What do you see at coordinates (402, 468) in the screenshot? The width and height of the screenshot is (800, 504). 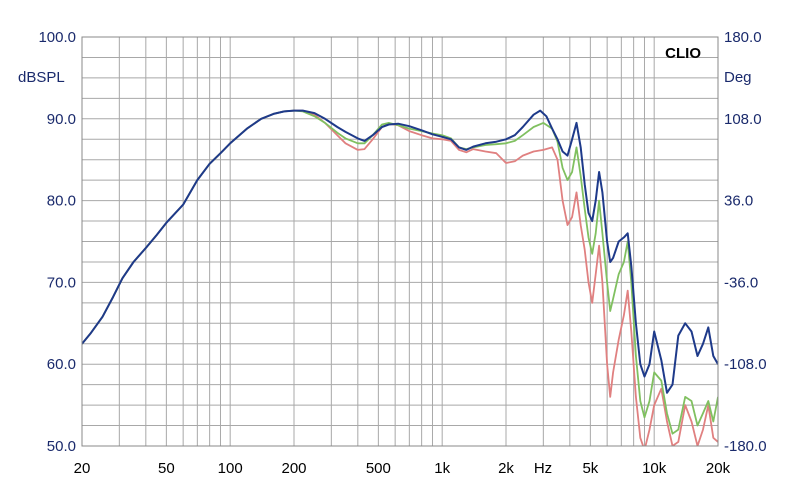 I see `x-axis-ticks: 20 50 100 200 500 1k 2k 5k 10k 20k` at bounding box center [402, 468].